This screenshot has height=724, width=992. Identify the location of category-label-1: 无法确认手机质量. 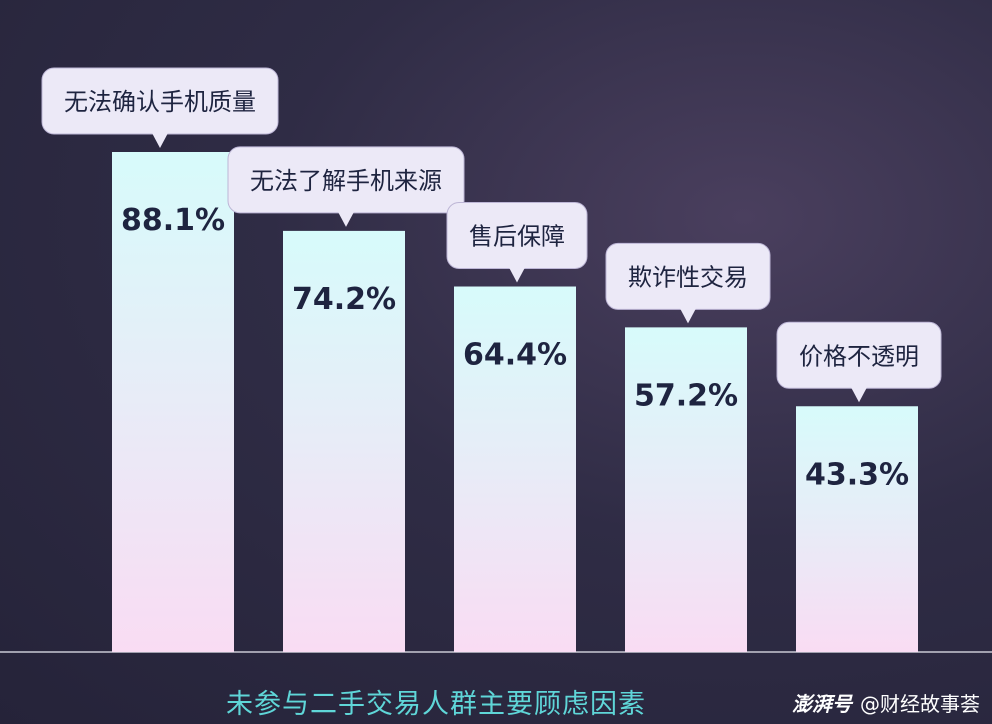
(160, 102).